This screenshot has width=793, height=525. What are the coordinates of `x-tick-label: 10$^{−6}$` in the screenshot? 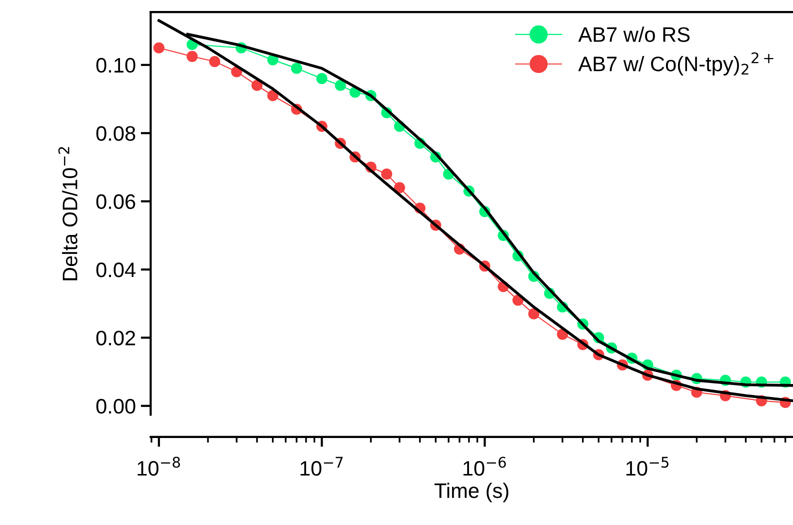 It's located at (485, 466).